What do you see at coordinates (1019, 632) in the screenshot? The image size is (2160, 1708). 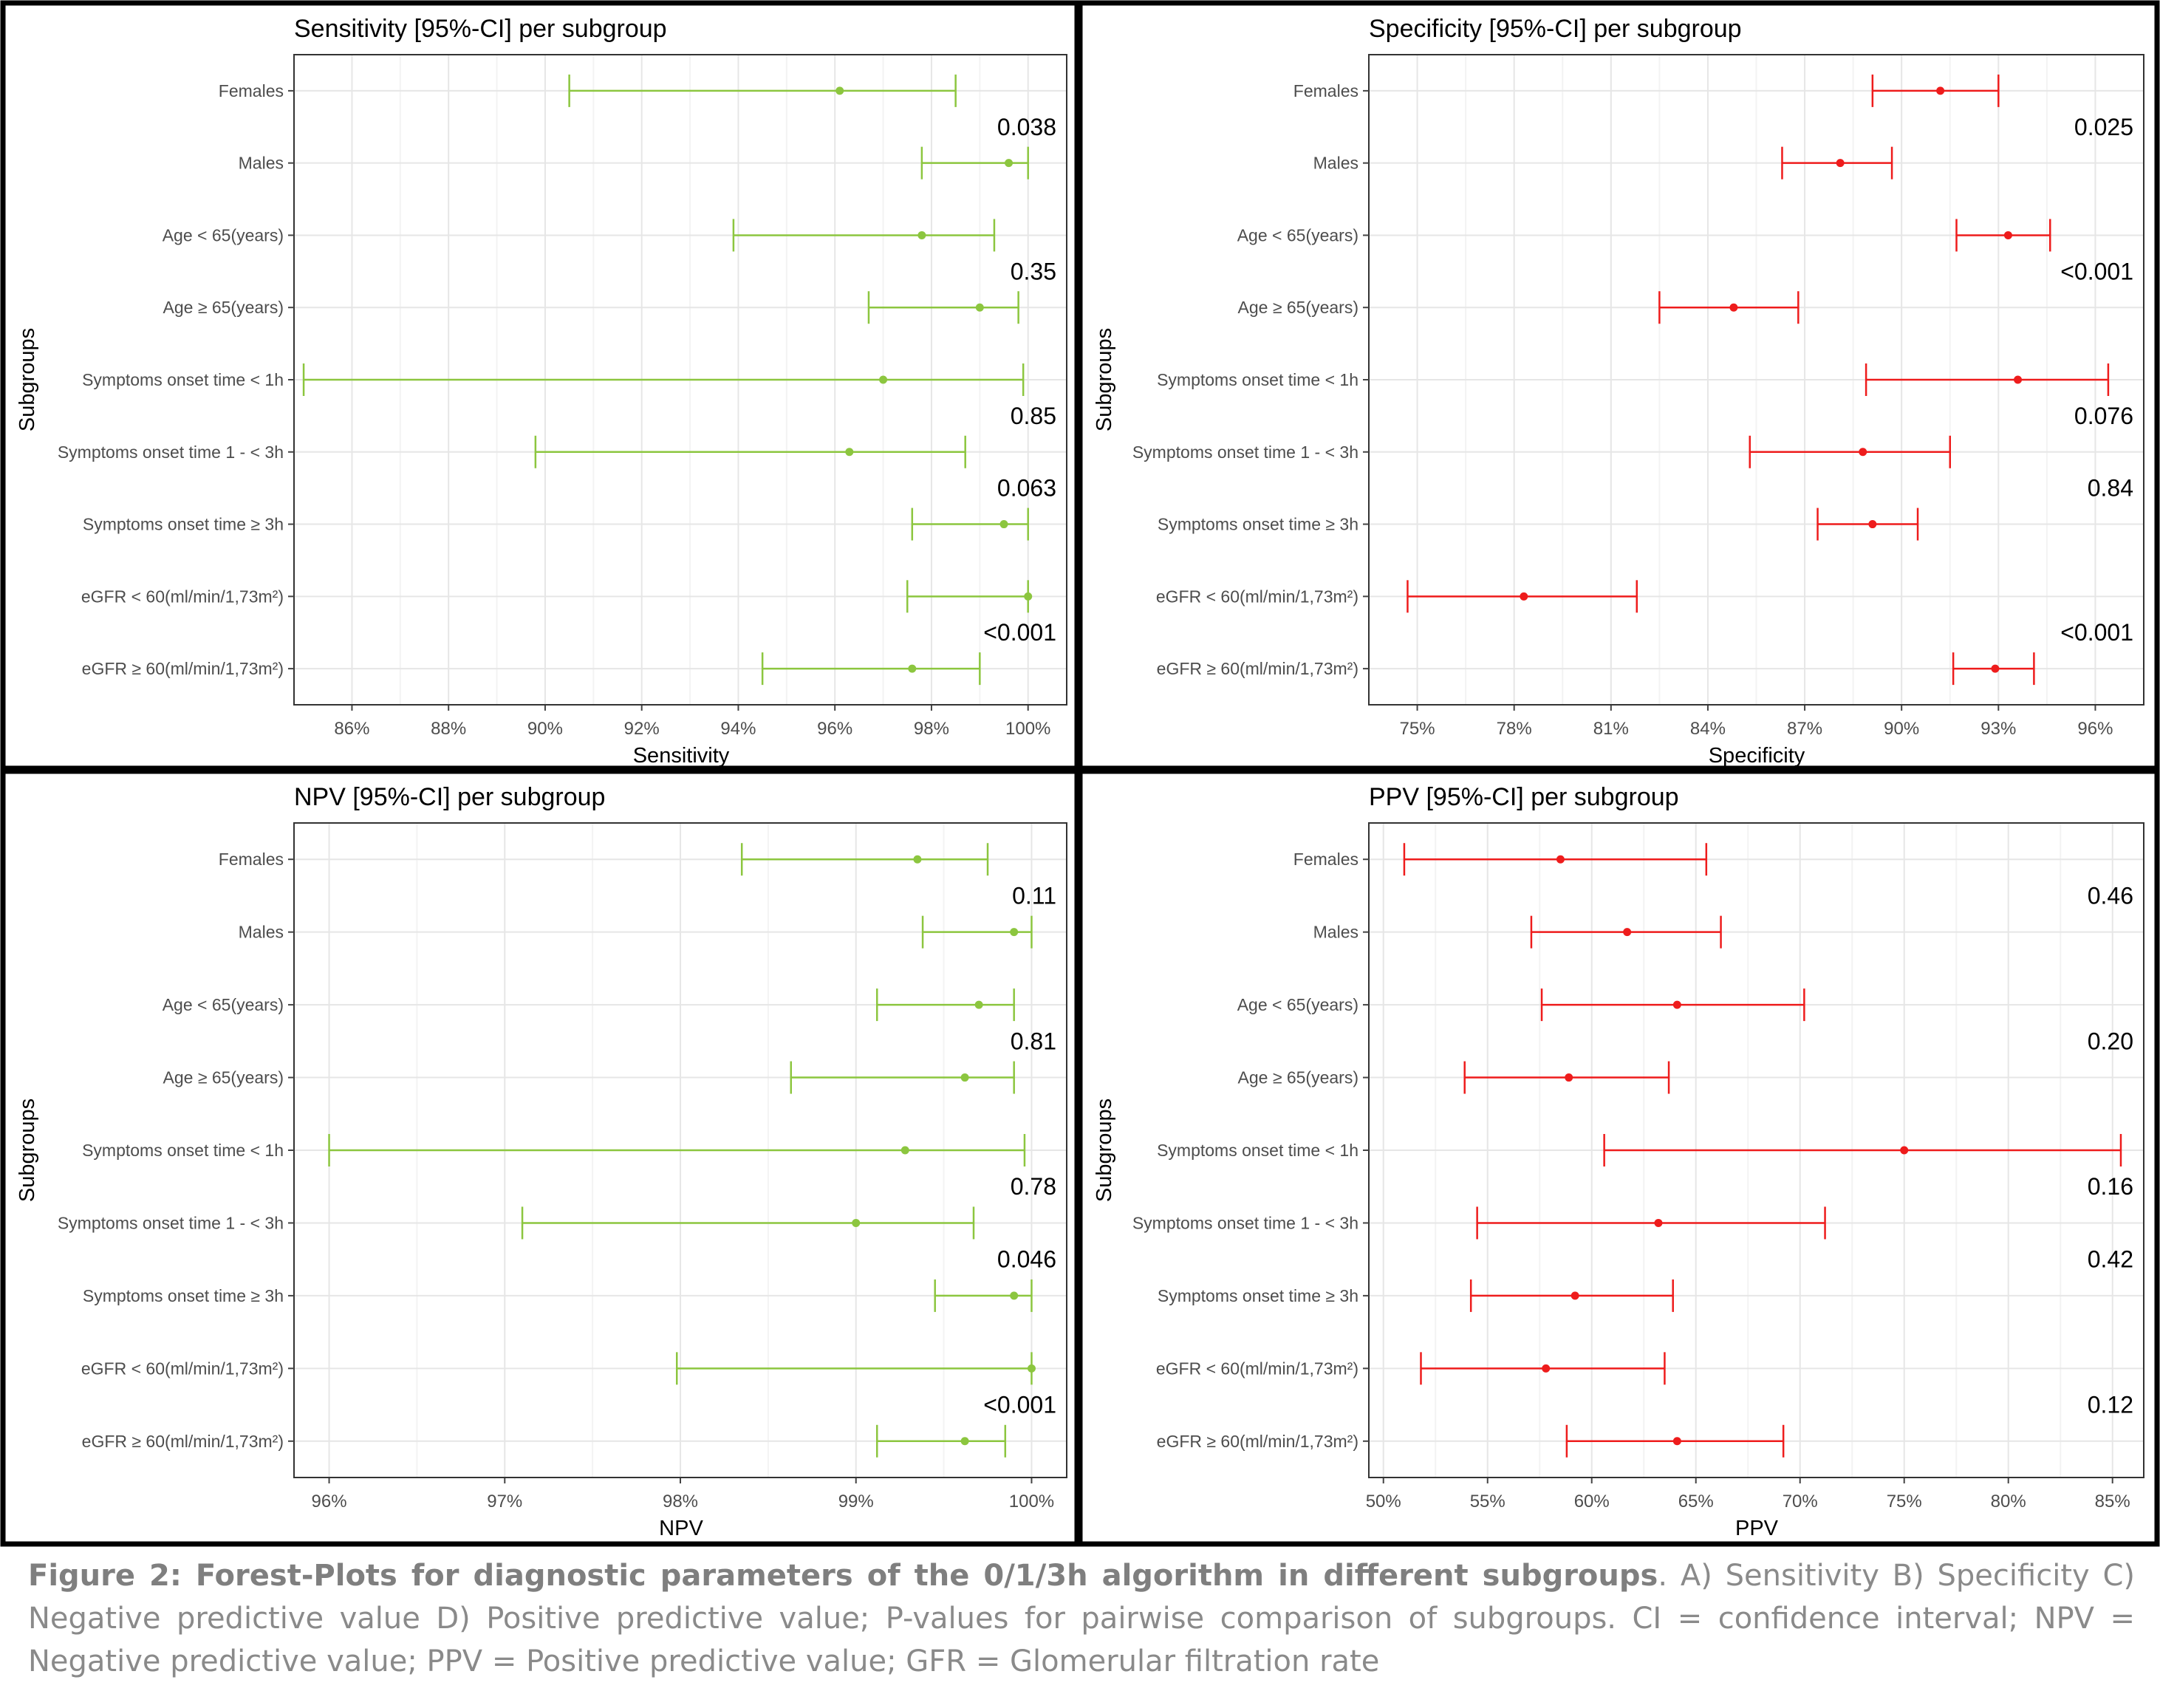 I see `panel-1-pvalue-label: <0.001` at bounding box center [1019, 632].